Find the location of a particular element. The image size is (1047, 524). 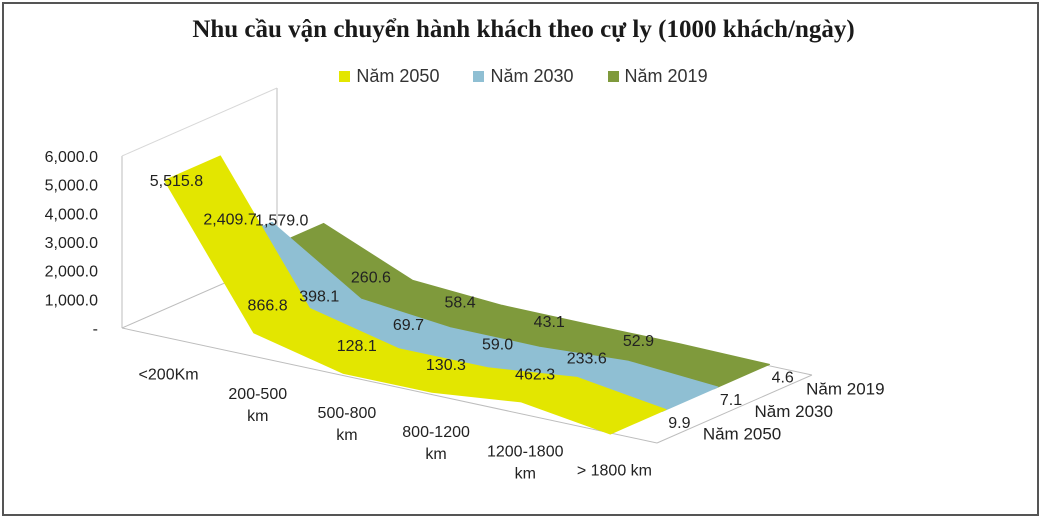

depth-axis-label: Năm 2050 is located at coordinates (742, 434).